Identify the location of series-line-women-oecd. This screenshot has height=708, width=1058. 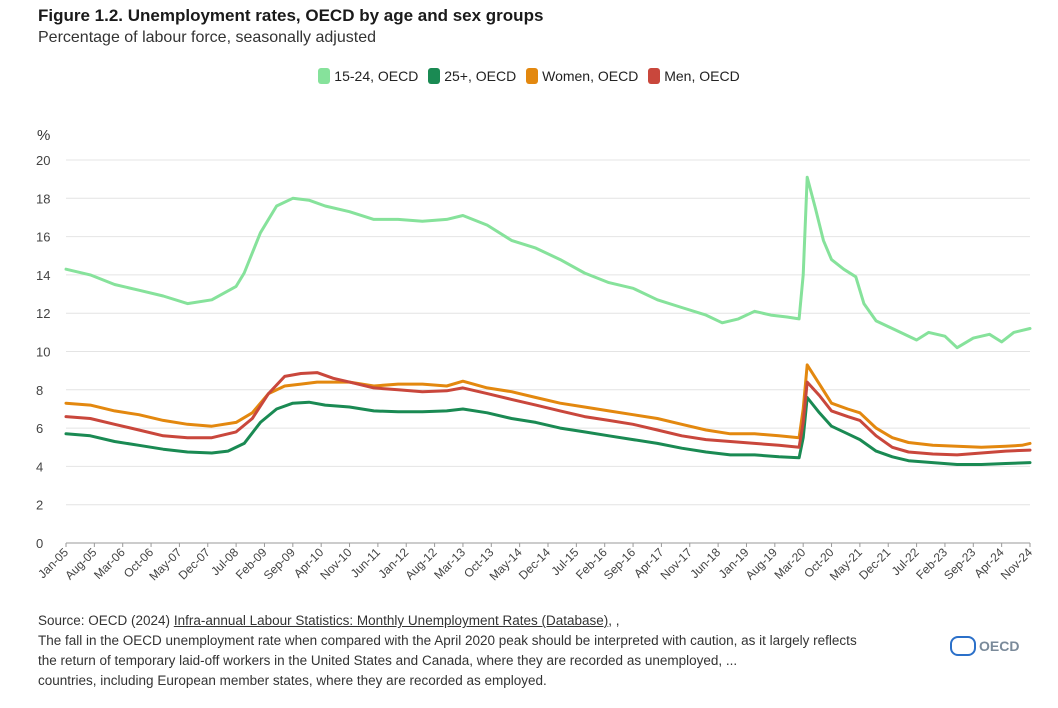
(548, 406).